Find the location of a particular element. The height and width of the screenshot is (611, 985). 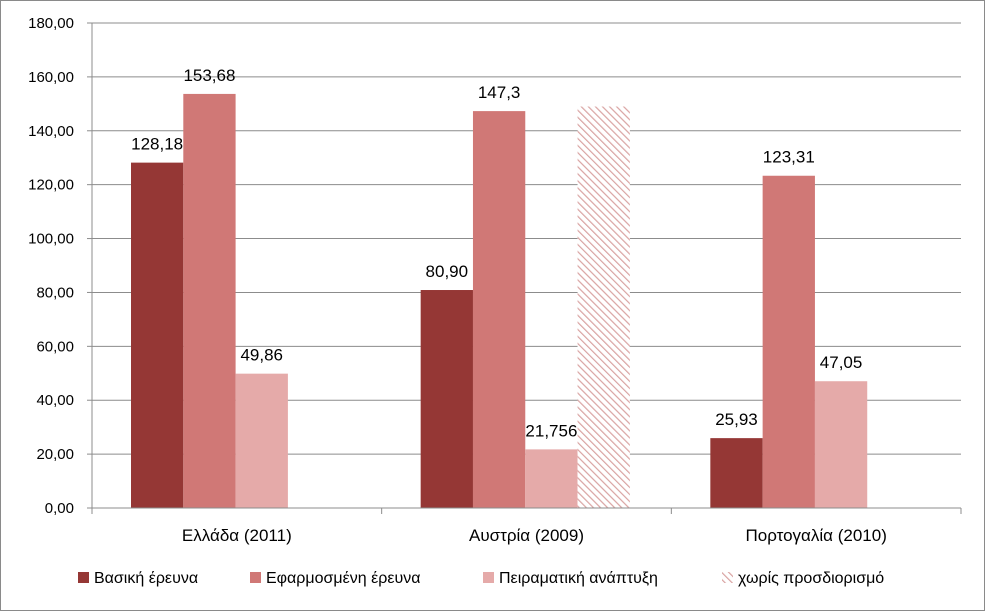

y-tick-label: 100,00 is located at coordinates (51, 239).